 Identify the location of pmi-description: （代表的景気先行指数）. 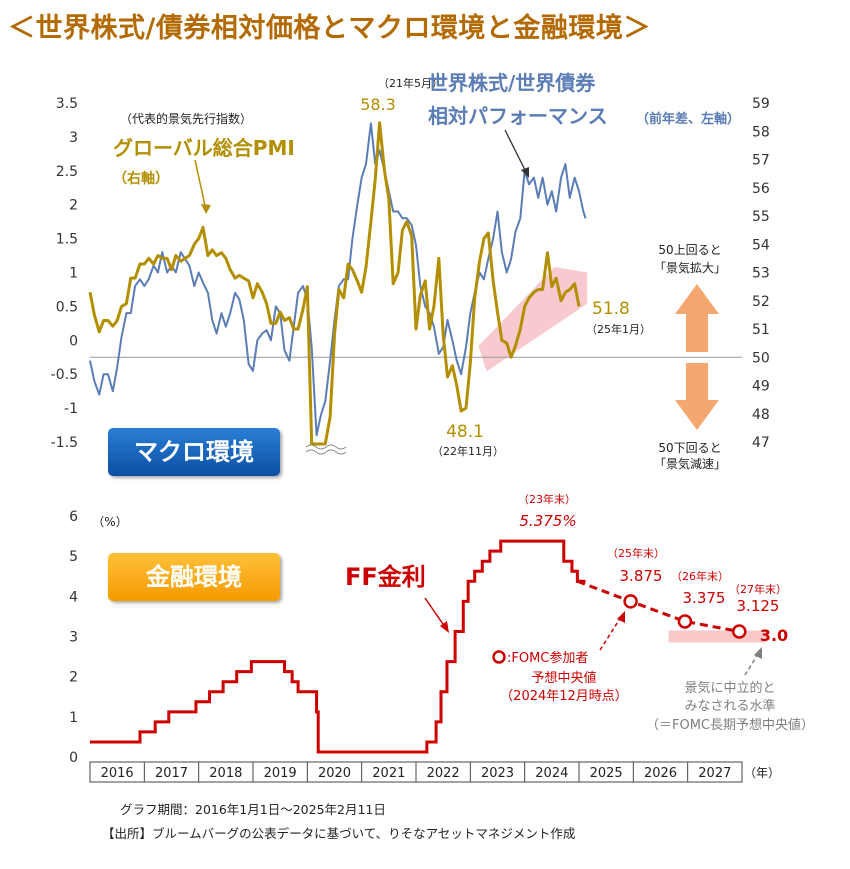
(186, 118).